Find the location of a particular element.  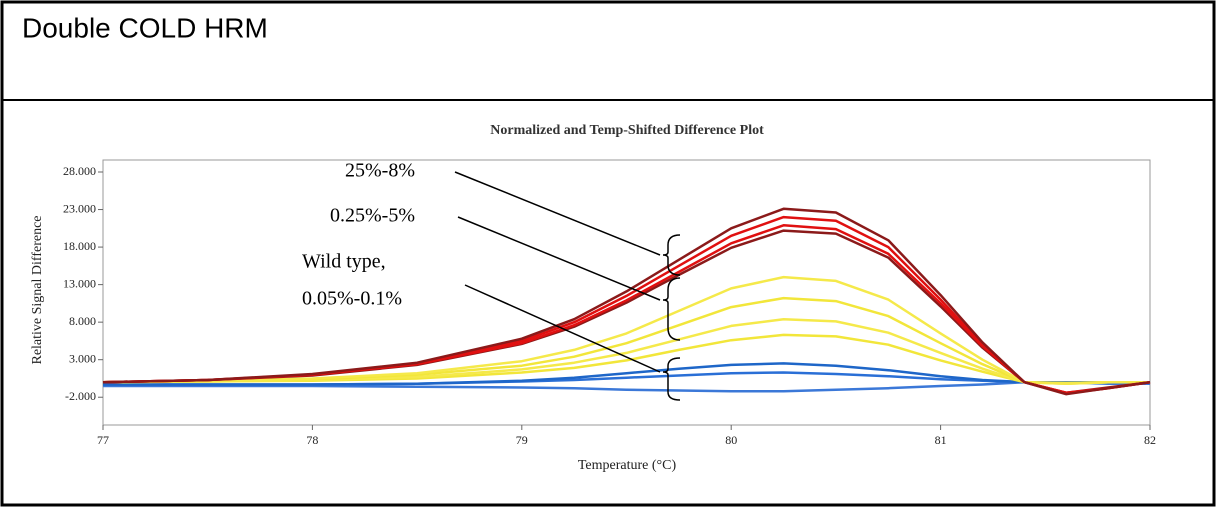

x-tick-label: 81 is located at coordinates (941, 440).